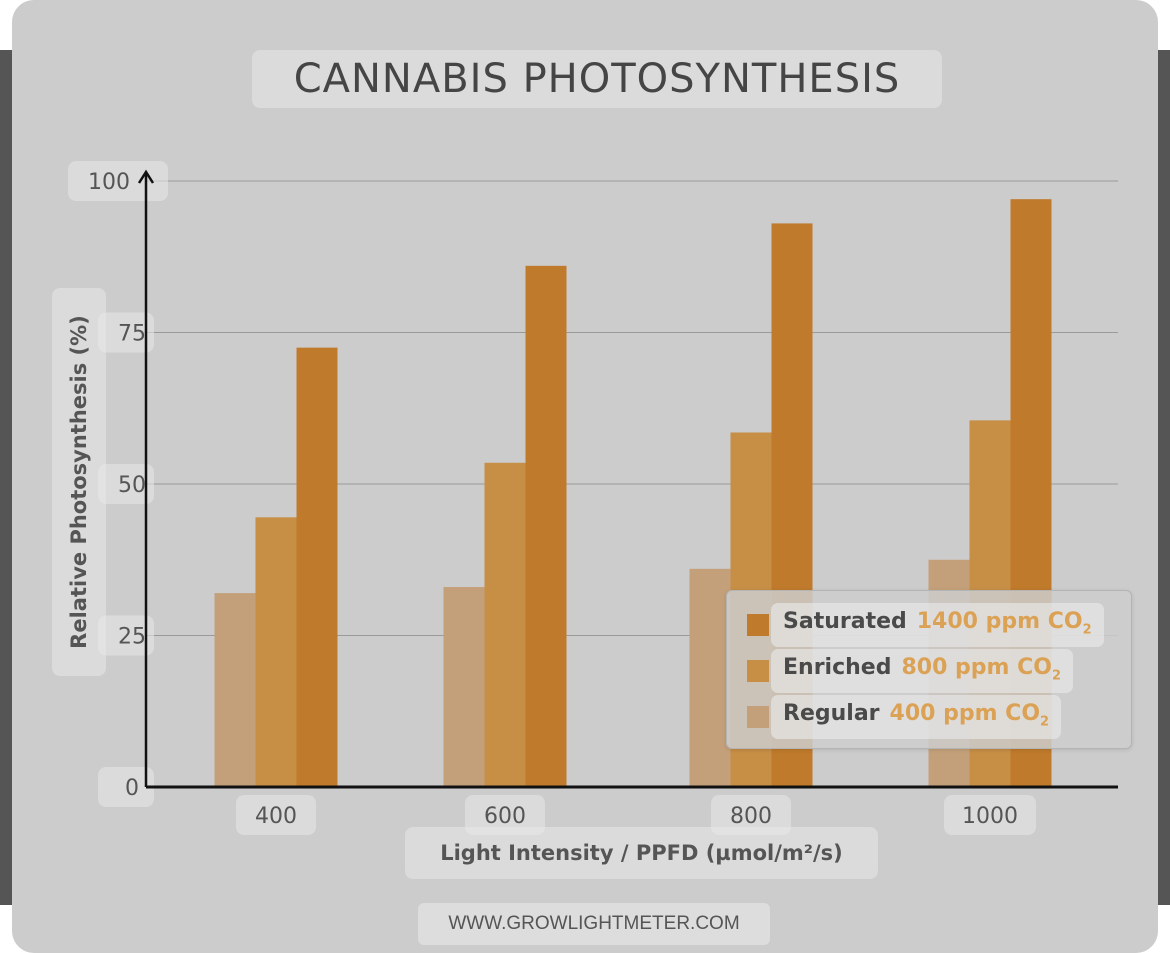  I want to click on legend-sub-enriched: 800 ppm CO, so click(976, 667).